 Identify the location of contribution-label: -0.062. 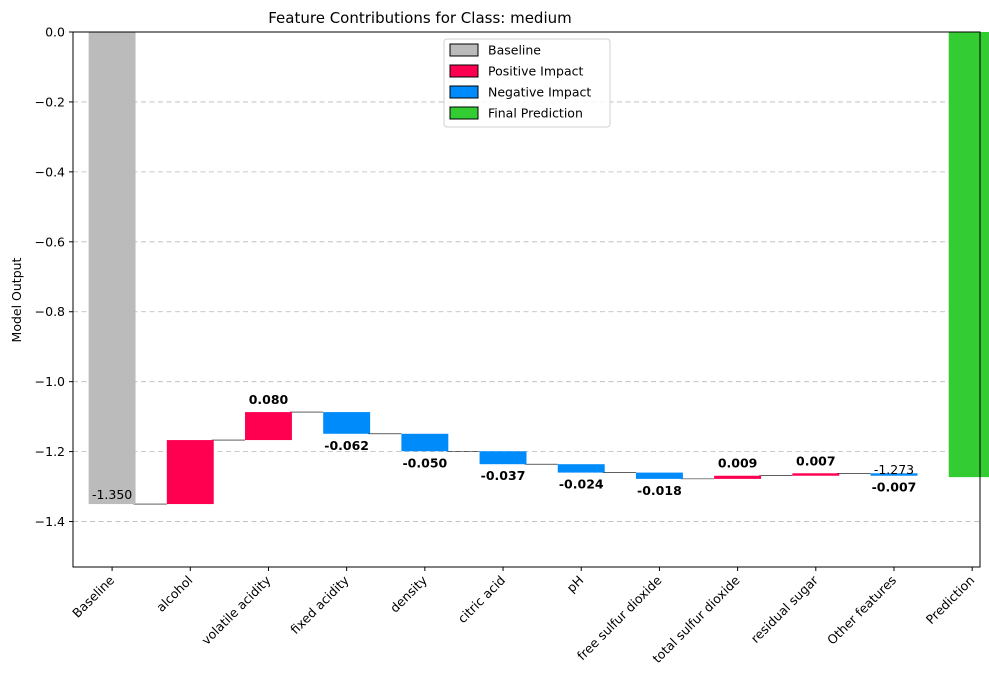
(346, 445).